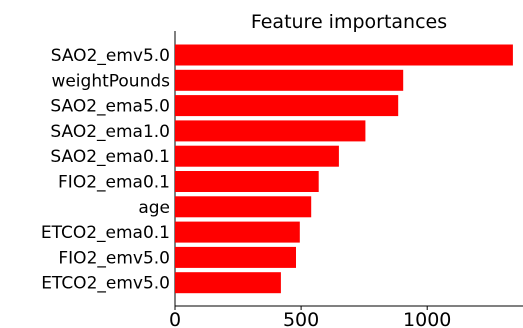 Image resolution: width=523 pixels, height=328 pixels. Describe the element at coordinates (114, 183) in the screenshot. I see `y-tick-label: FIO2_ema0.1` at that location.